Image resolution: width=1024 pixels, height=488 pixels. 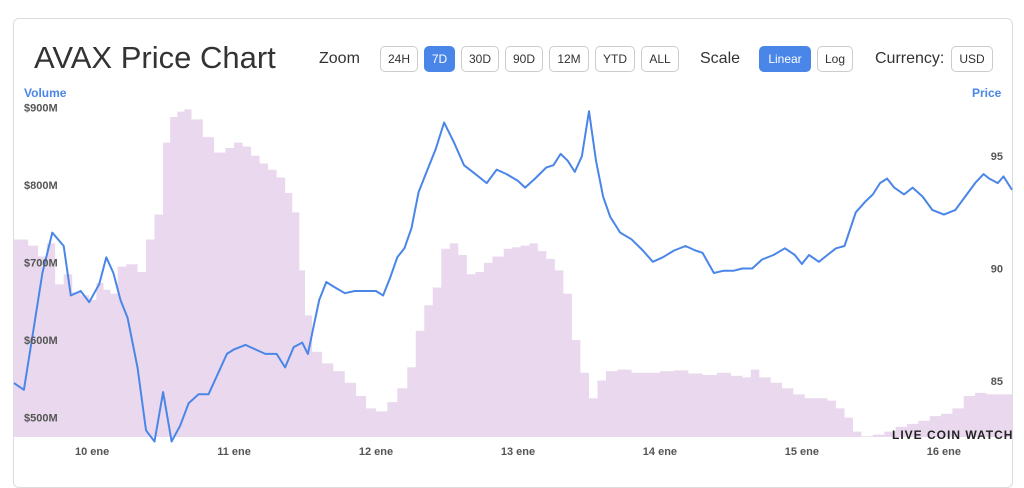 What do you see at coordinates (720, 58) in the screenshot?
I see `scale-label: Scale` at bounding box center [720, 58].